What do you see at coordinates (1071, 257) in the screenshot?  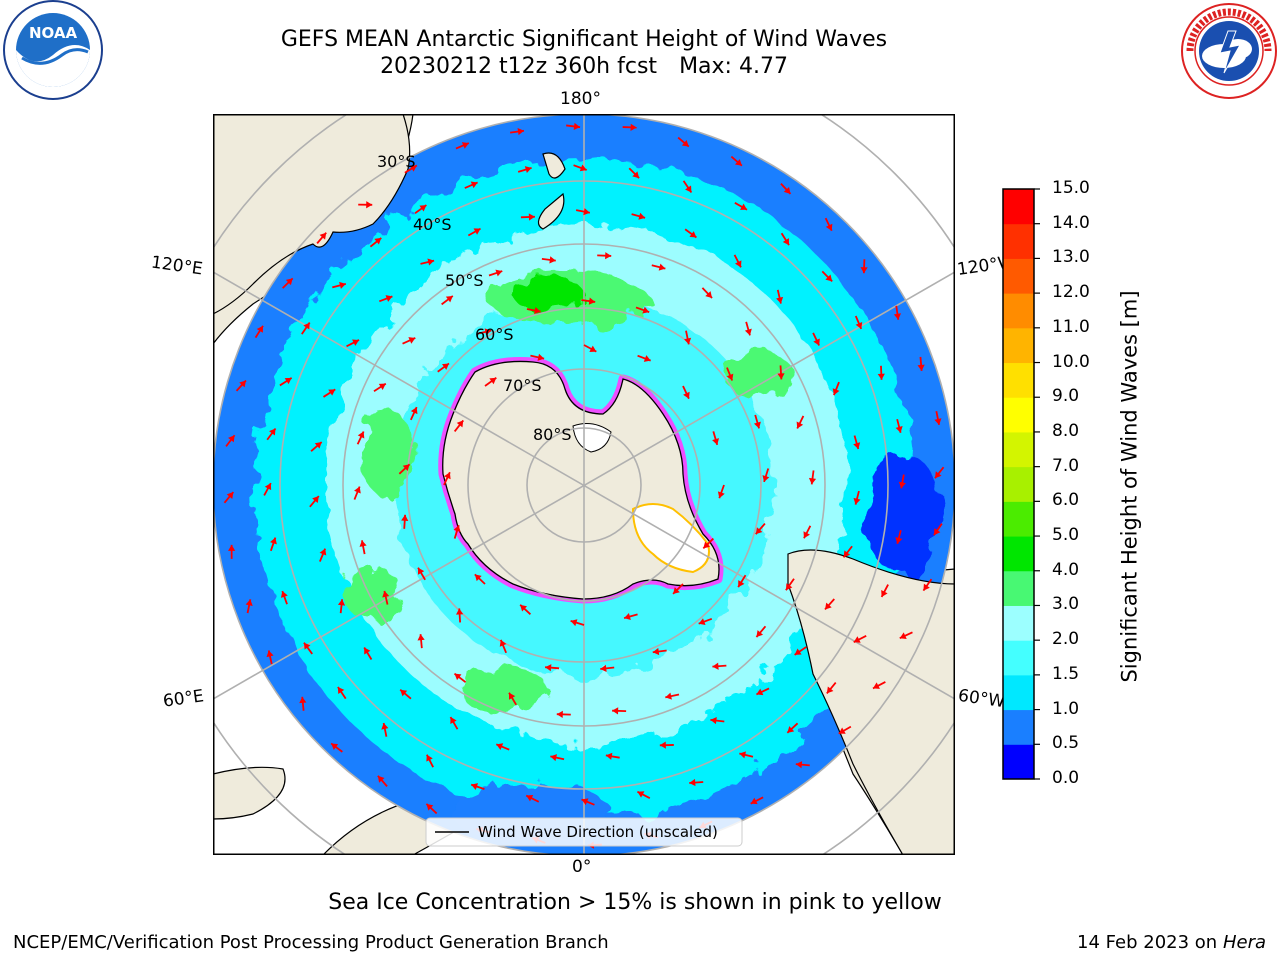 I see `colorbar-tick-label: 13.0` at bounding box center [1071, 257].